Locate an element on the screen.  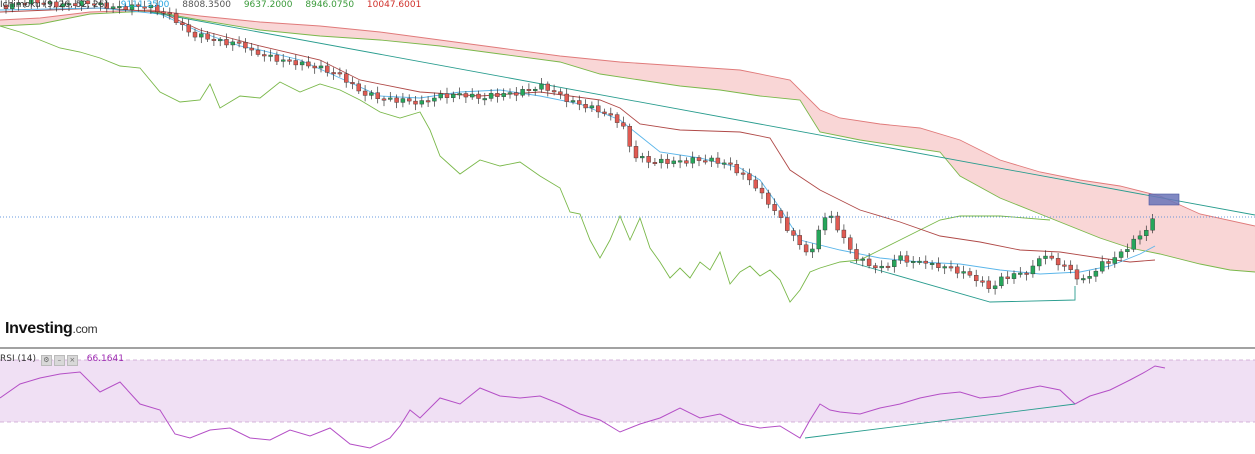
rsi-settings-icon: ⚙ is located at coordinates (46, 360).